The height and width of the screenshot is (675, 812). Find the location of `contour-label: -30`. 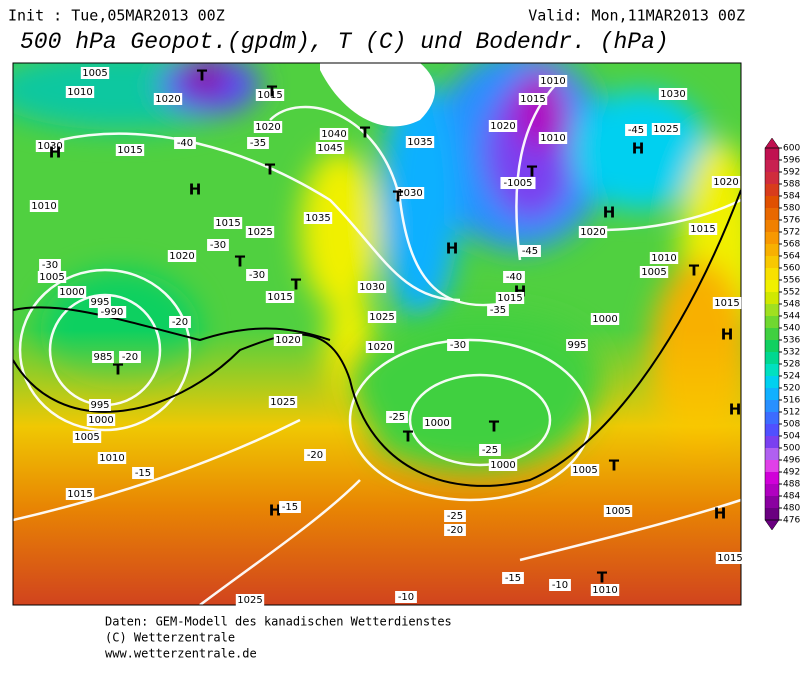

contour-label: -30 is located at coordinates (50, 265).